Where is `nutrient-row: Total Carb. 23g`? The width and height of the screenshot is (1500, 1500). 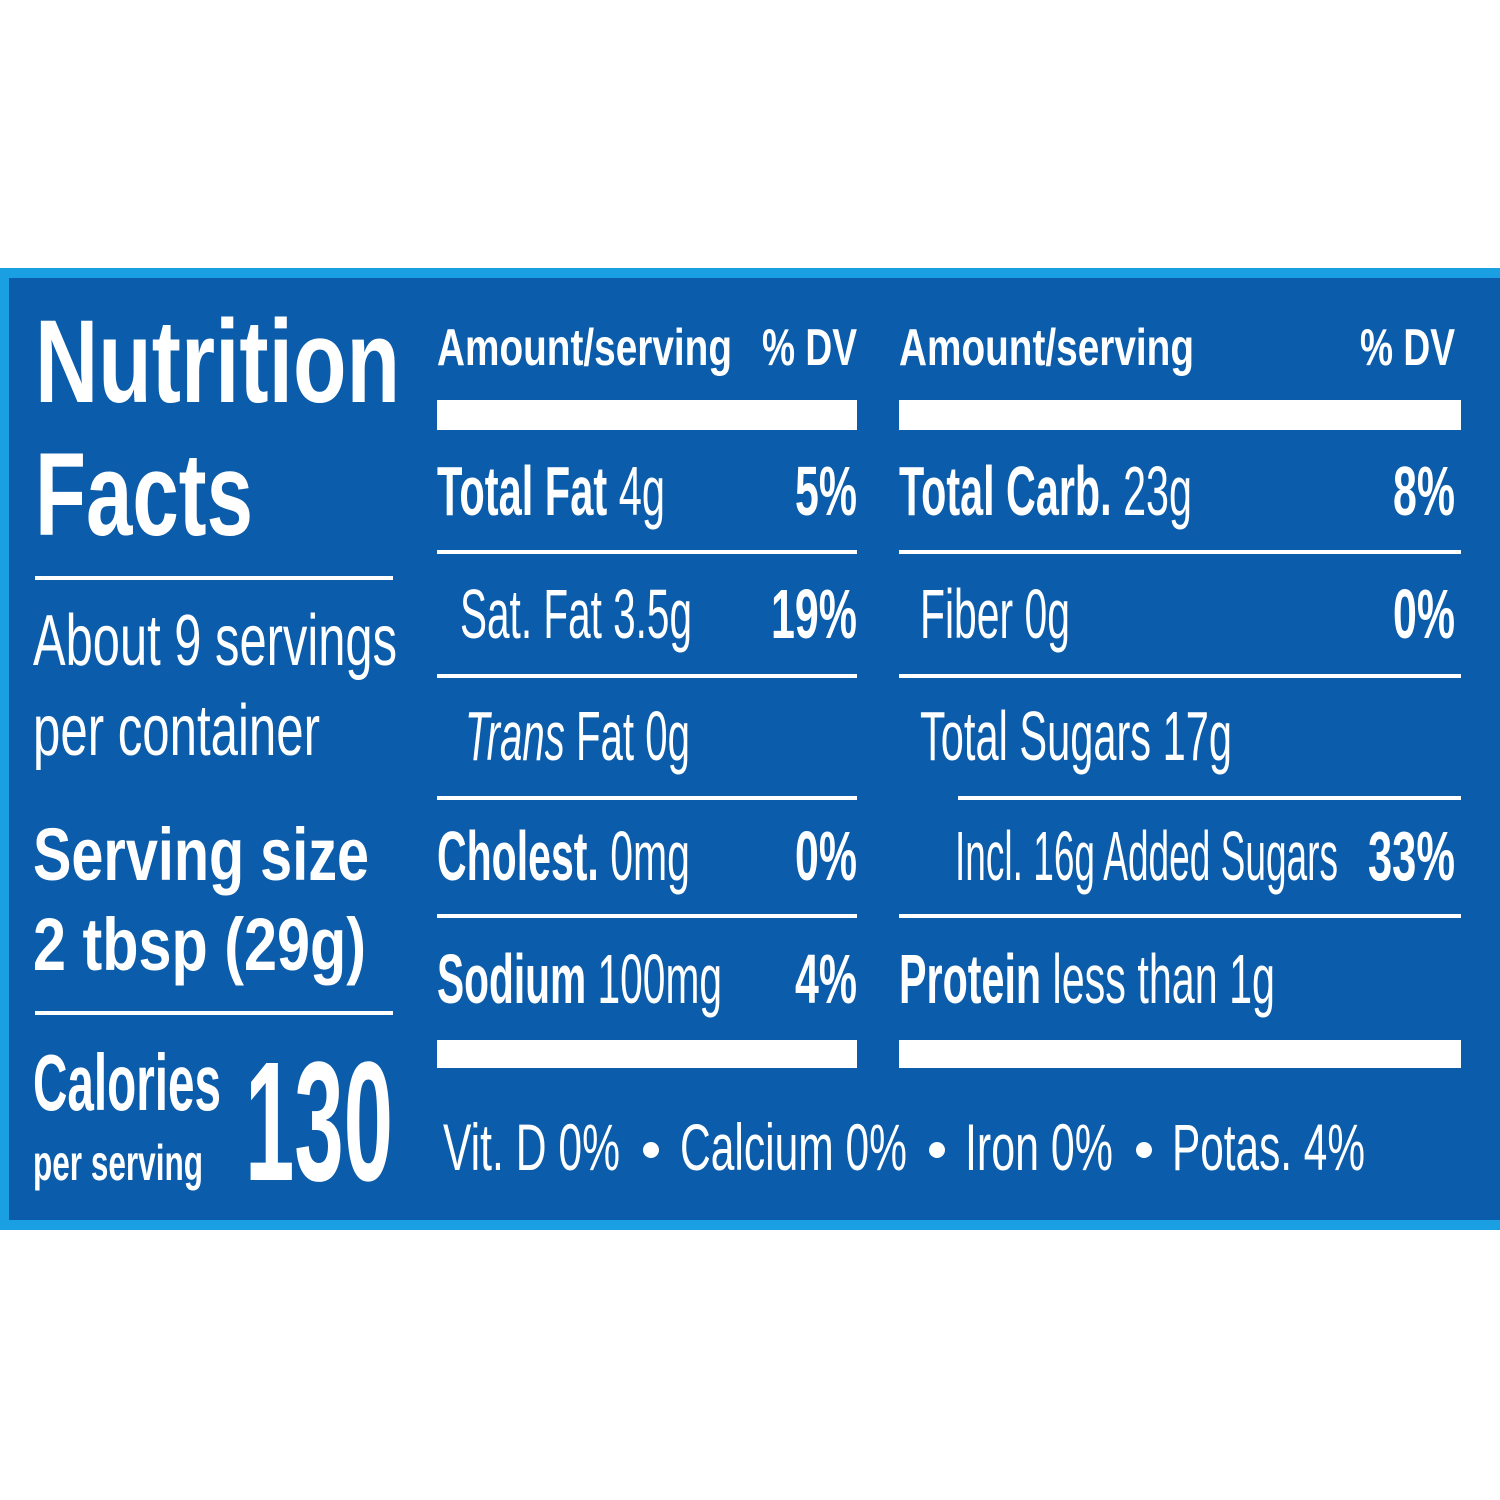
nutrient-row: Total Carb. 23g is located at coordinates (1045, 491).